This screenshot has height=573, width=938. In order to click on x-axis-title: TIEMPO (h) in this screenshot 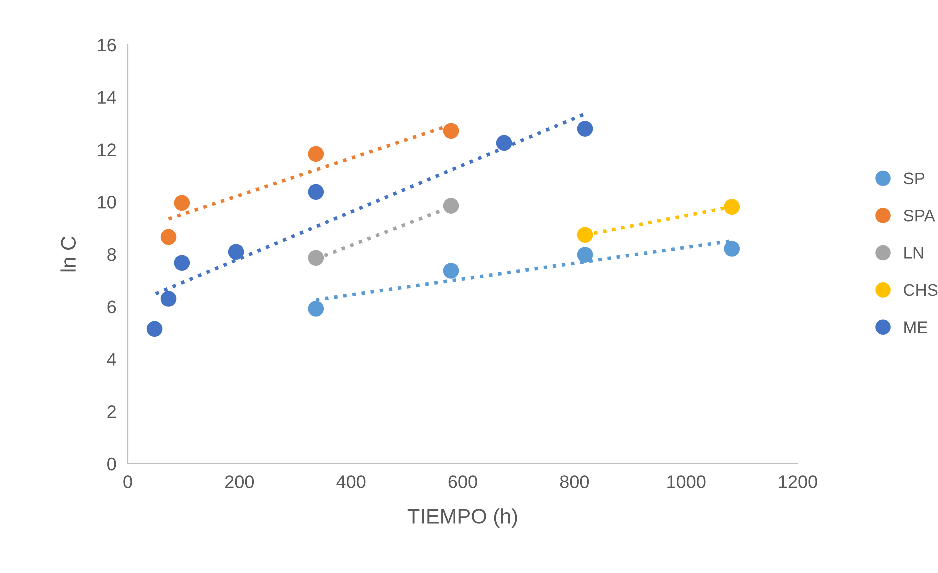, I will do `click(463, 518)`.